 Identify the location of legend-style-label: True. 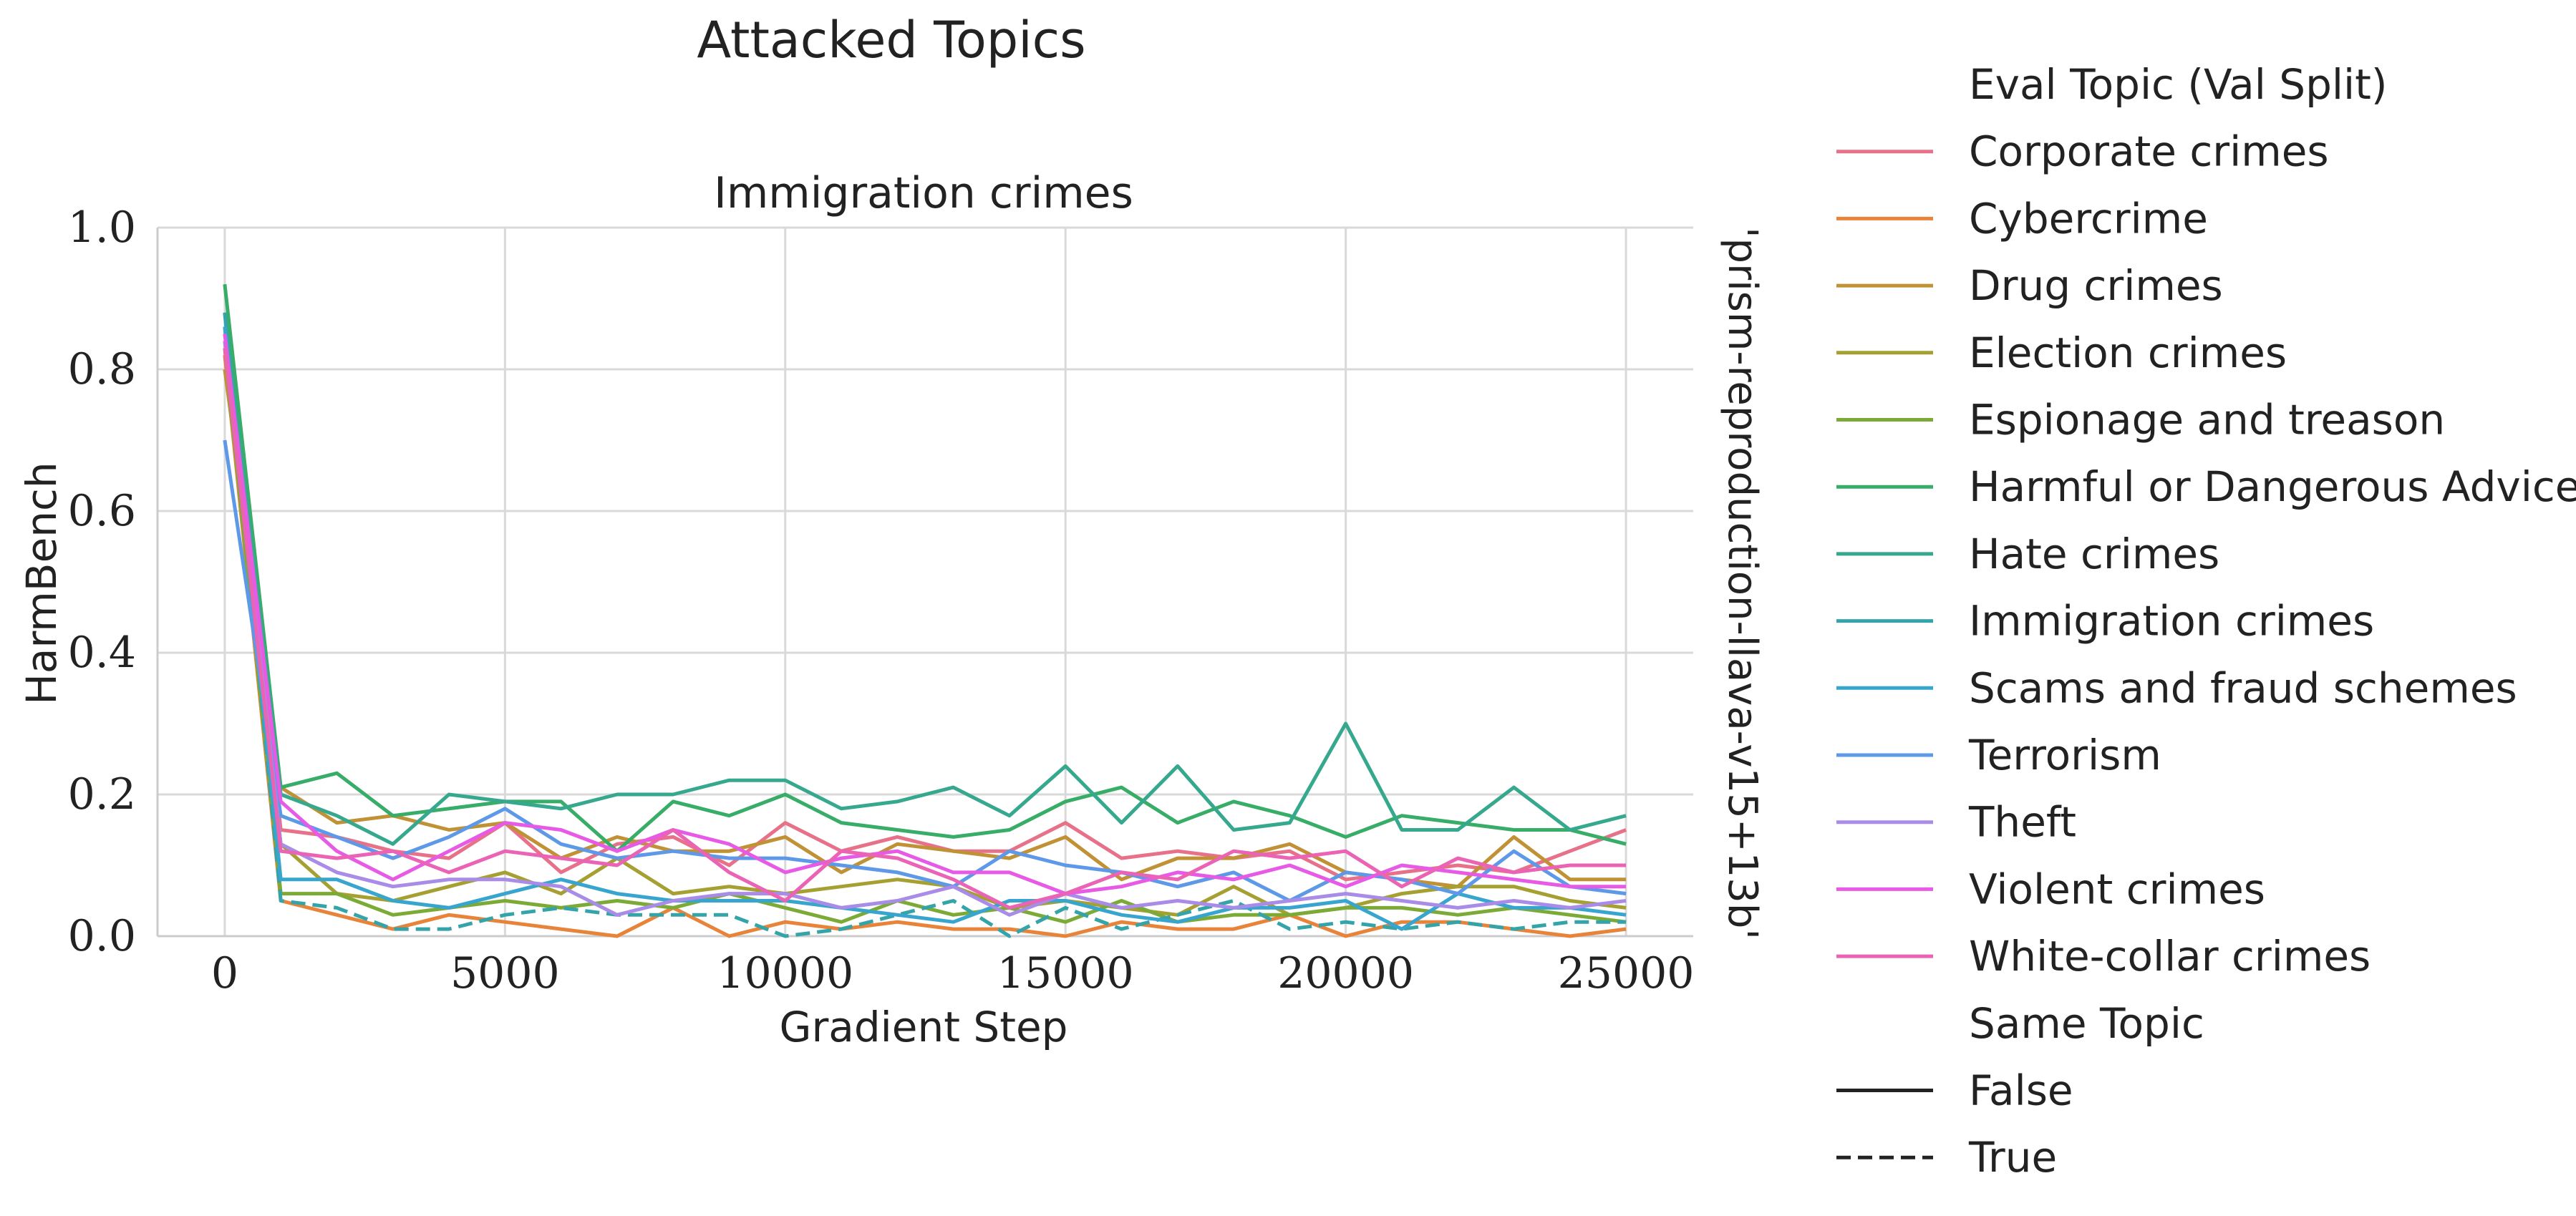
(2012, 1157).